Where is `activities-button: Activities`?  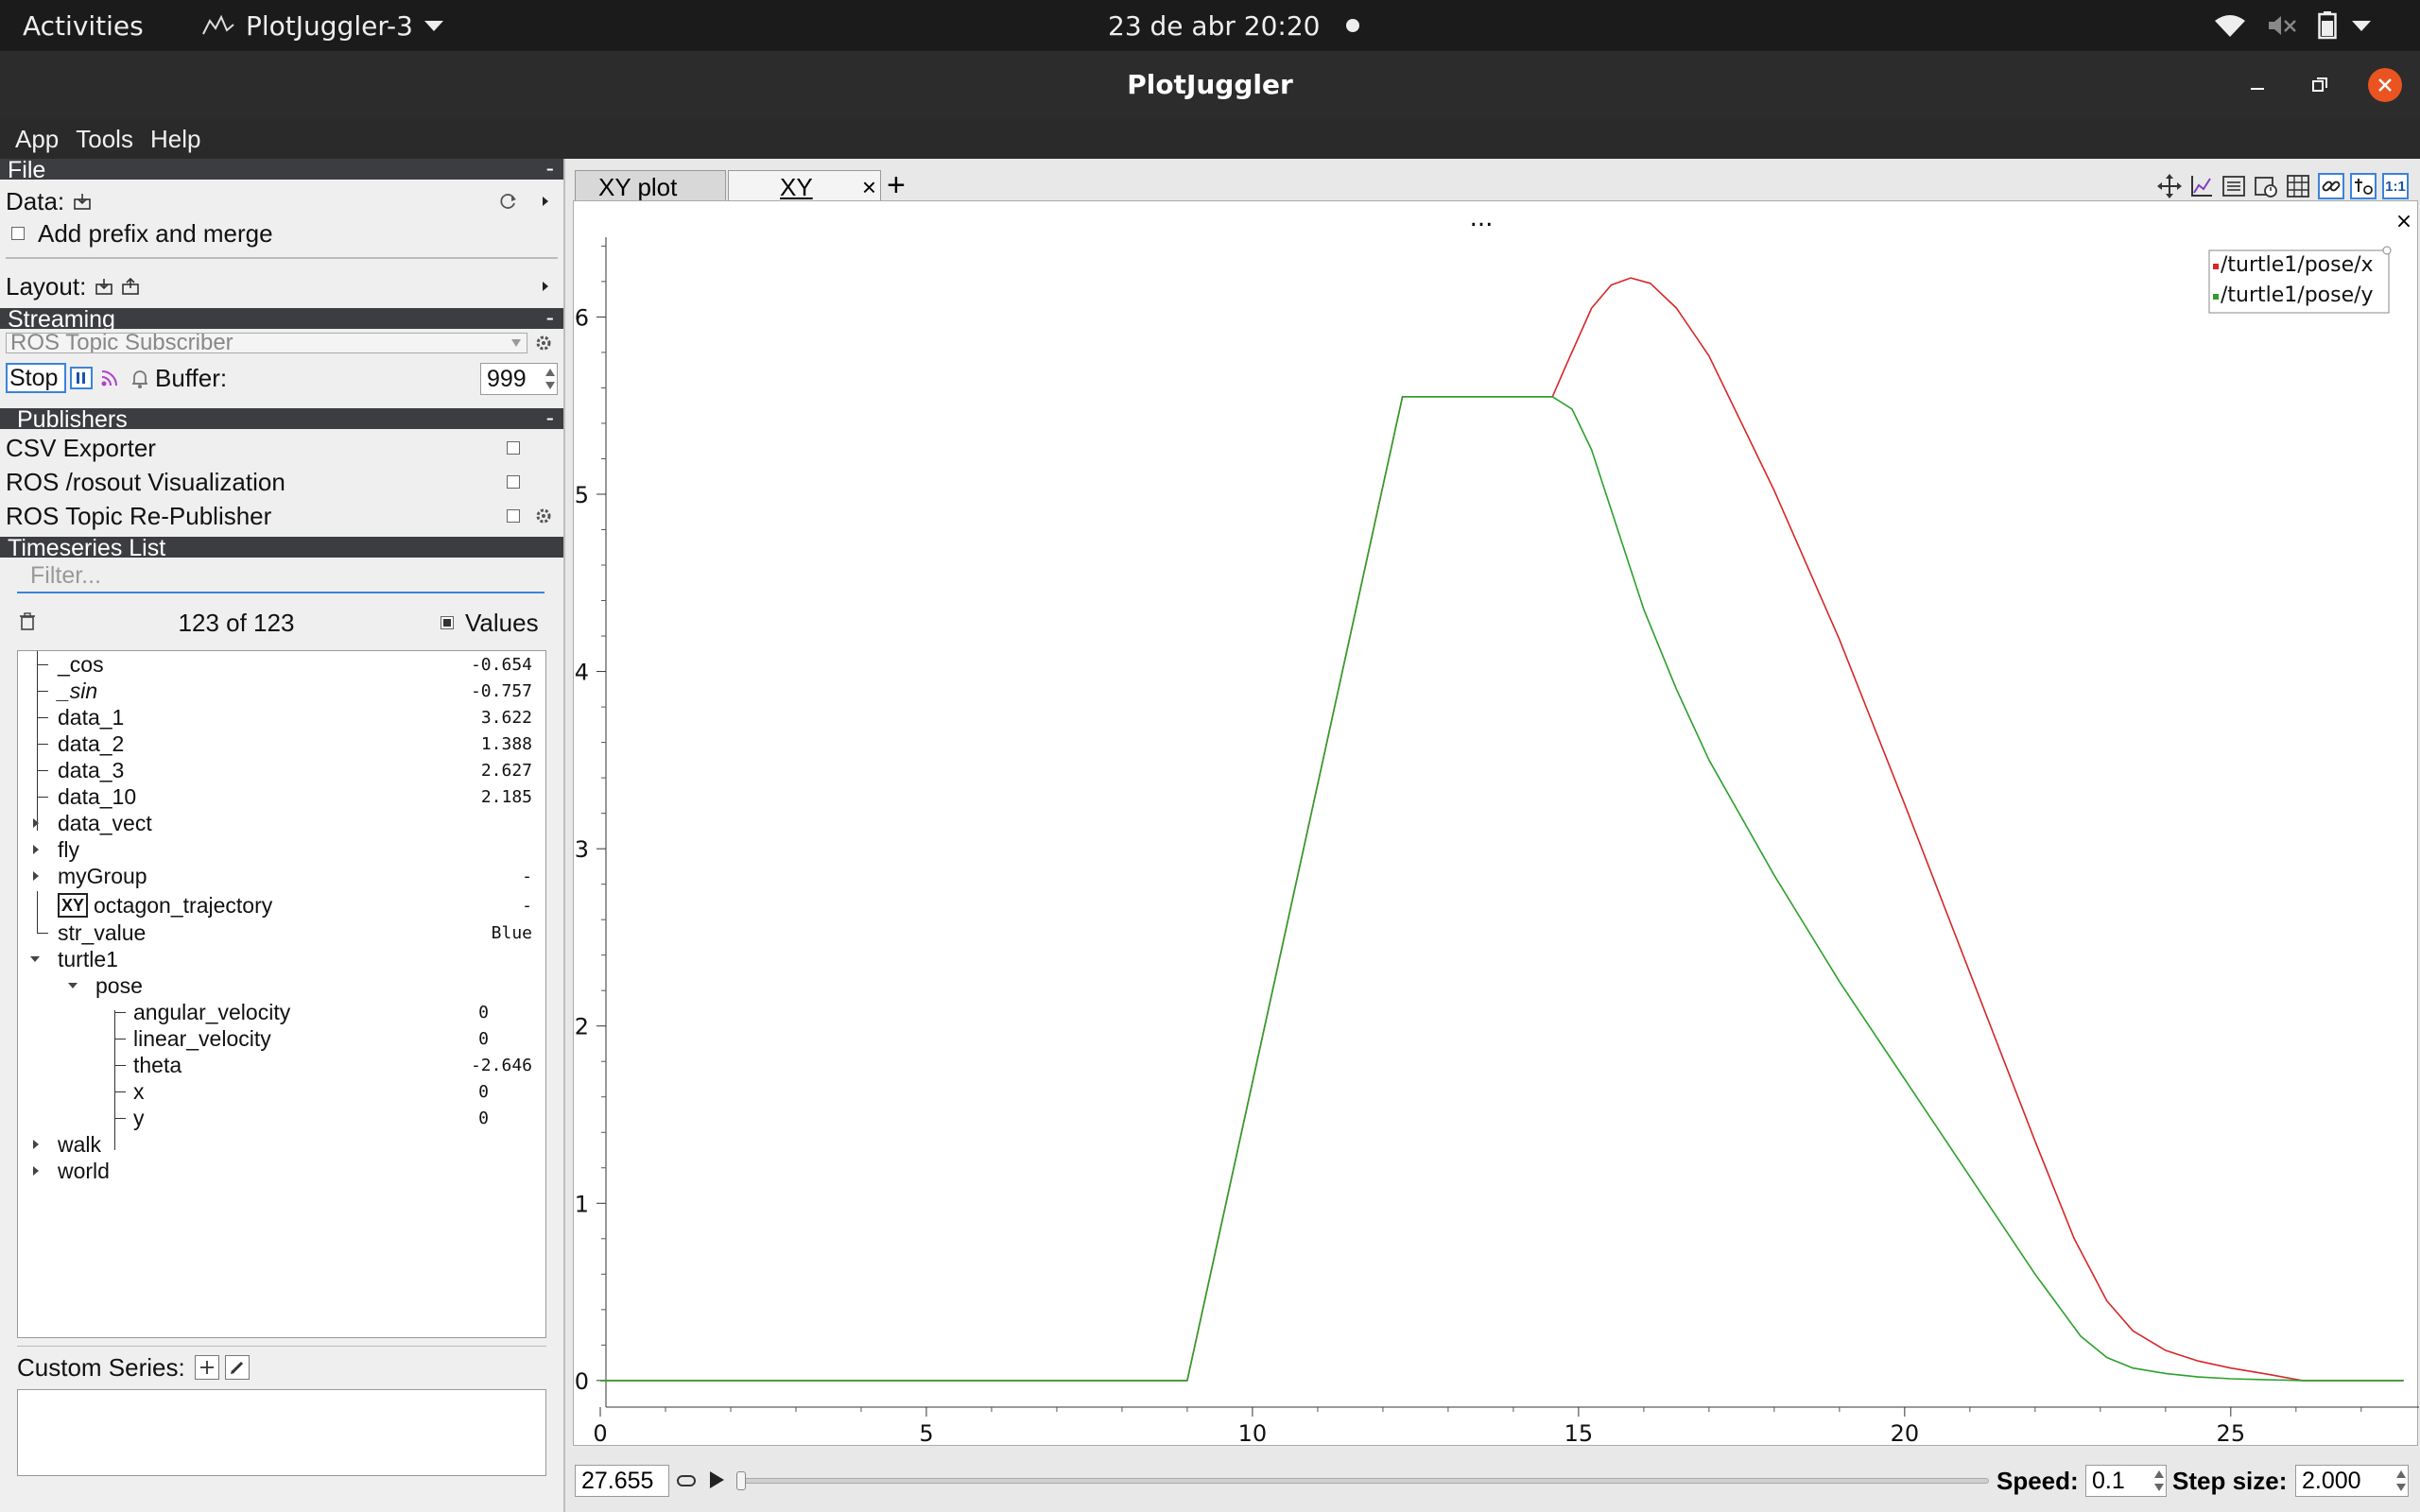 activities-button: Activities is located at coordinates (83, 25).